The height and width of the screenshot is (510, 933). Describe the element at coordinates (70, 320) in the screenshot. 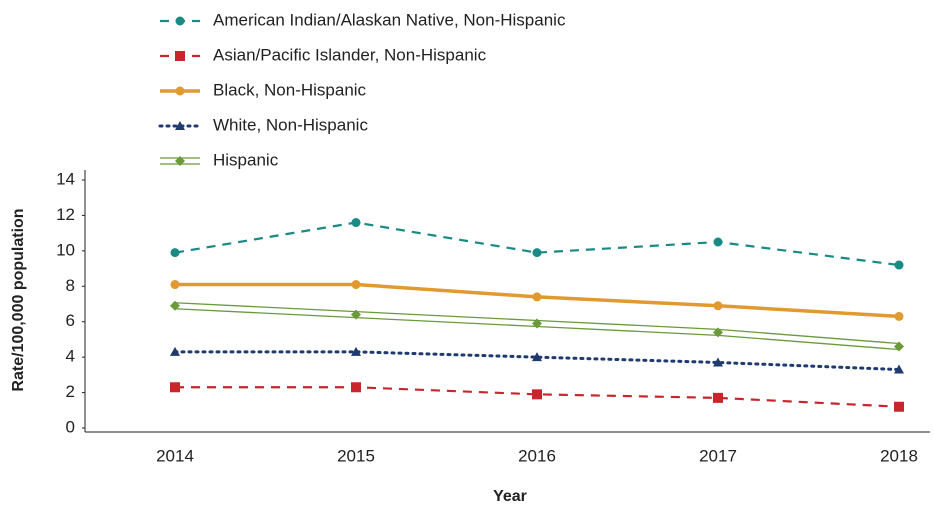

I see `y-tick-label: 6` at that location.